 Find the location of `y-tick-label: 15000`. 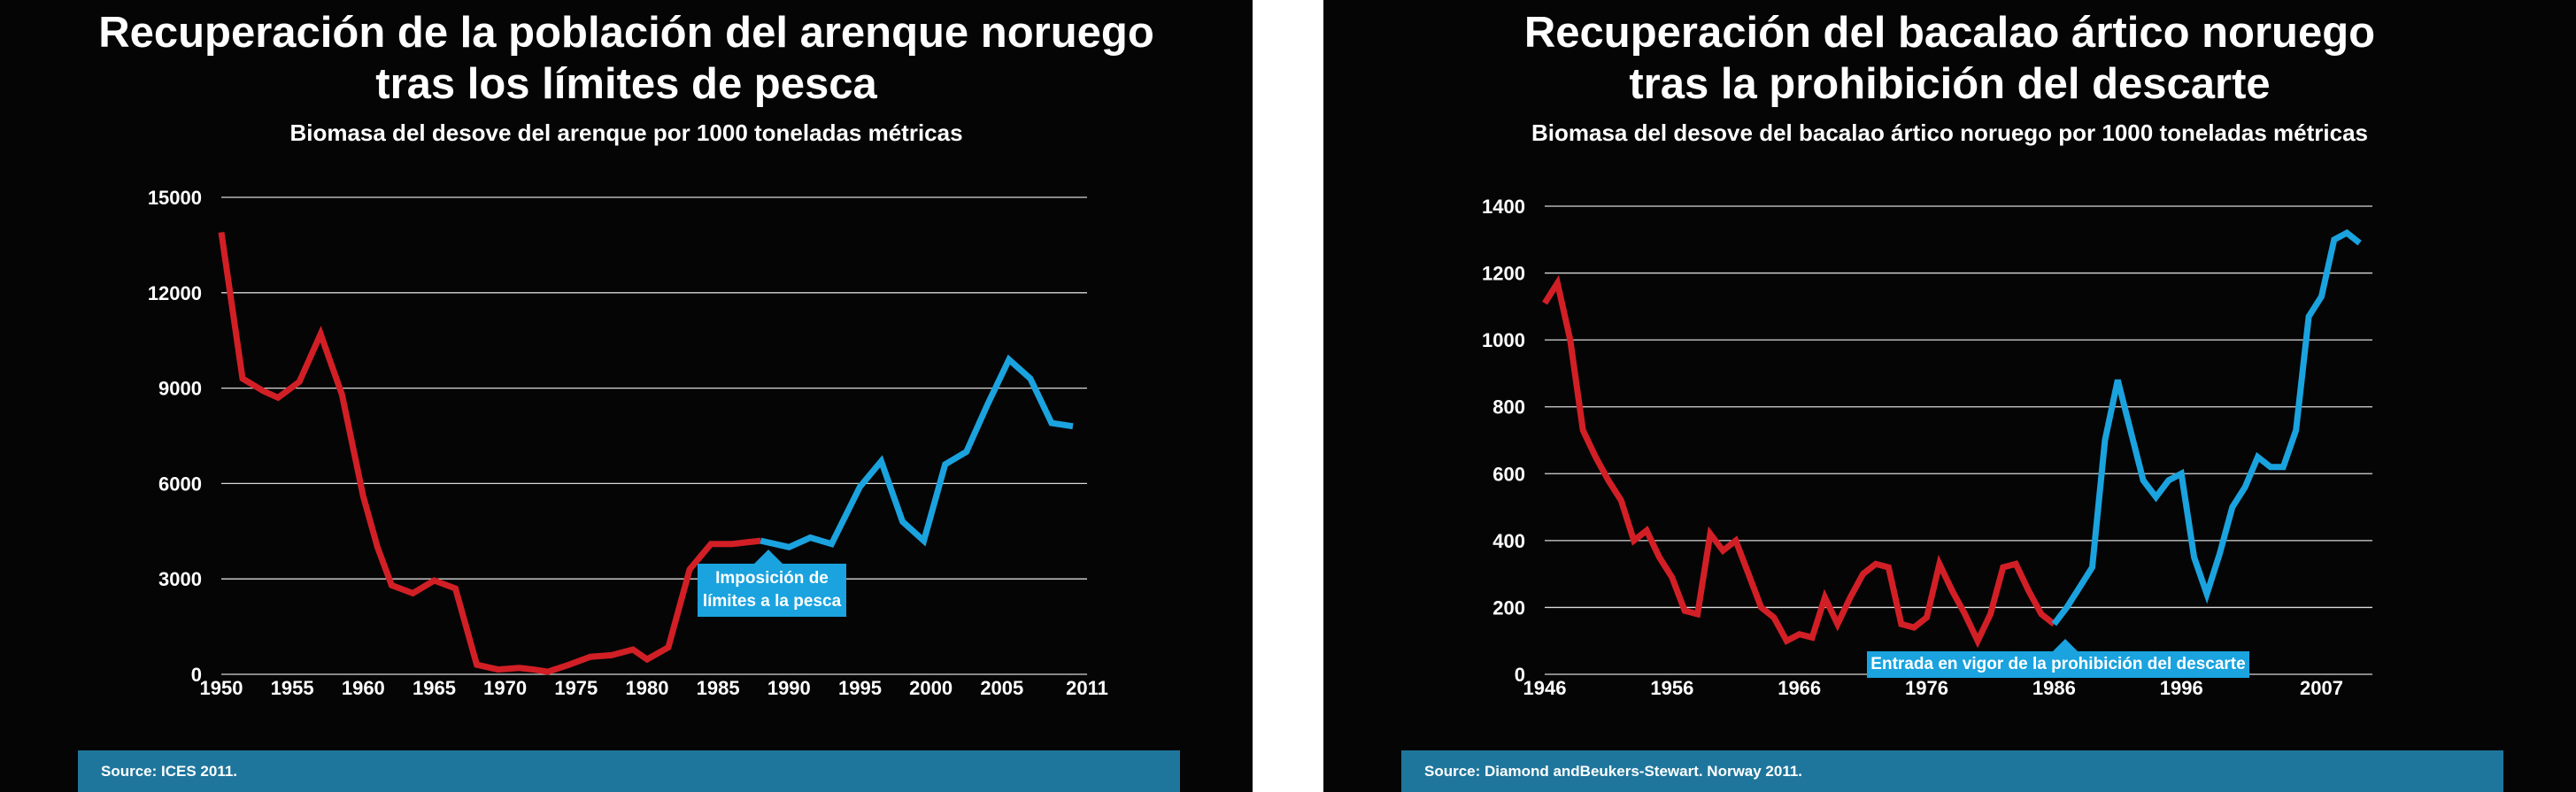

y-tick-label: 15000 is located at coordinates (175, 198).